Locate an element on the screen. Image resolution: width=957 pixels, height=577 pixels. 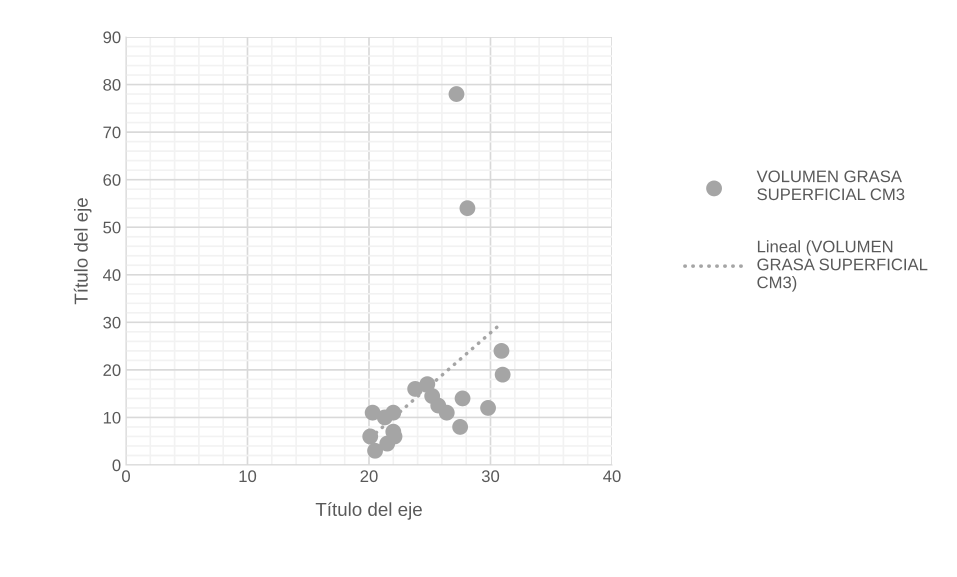
y-tick-label: 30 is located at coordinates (111, 322).